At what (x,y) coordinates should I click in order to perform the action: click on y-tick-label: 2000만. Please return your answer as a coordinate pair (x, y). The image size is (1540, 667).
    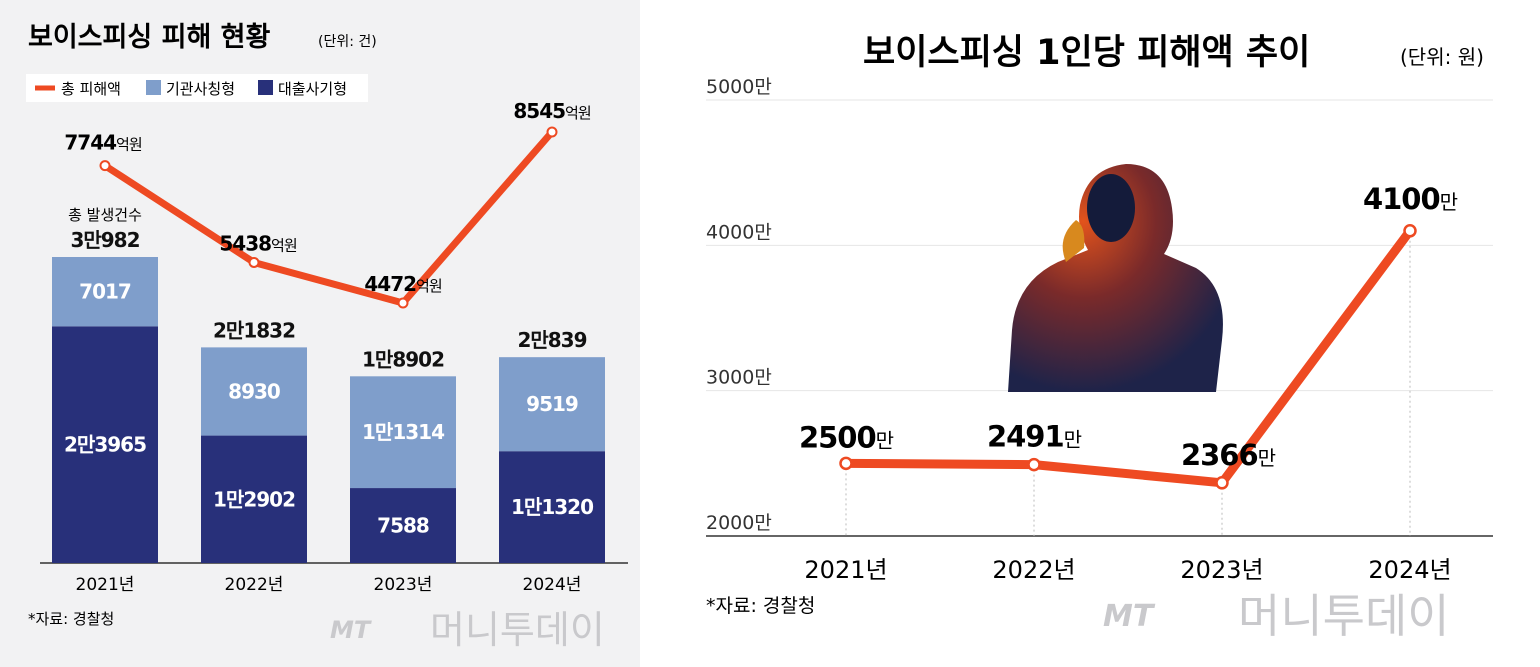
    Looking at the image, I should click on (739, 523).